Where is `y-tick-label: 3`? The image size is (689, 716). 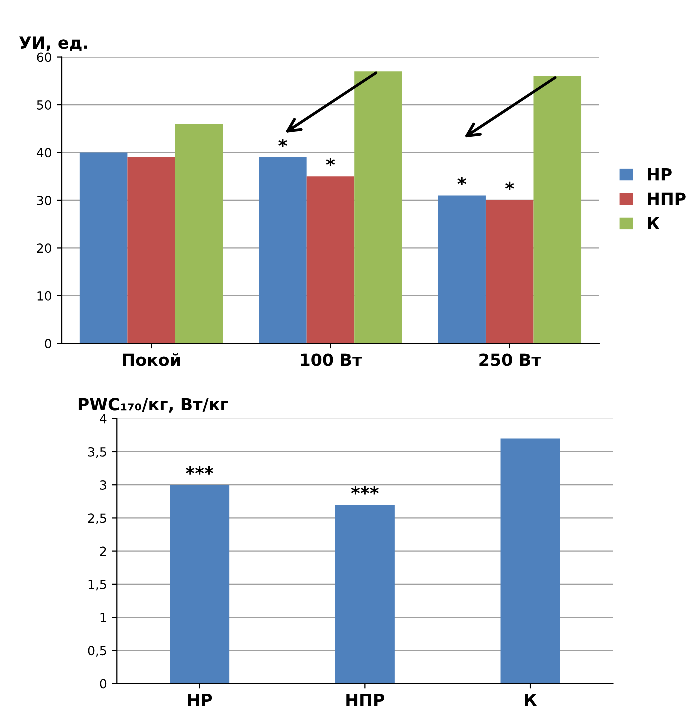 y-tick-label: 3 is located at coordinates (103, 485).